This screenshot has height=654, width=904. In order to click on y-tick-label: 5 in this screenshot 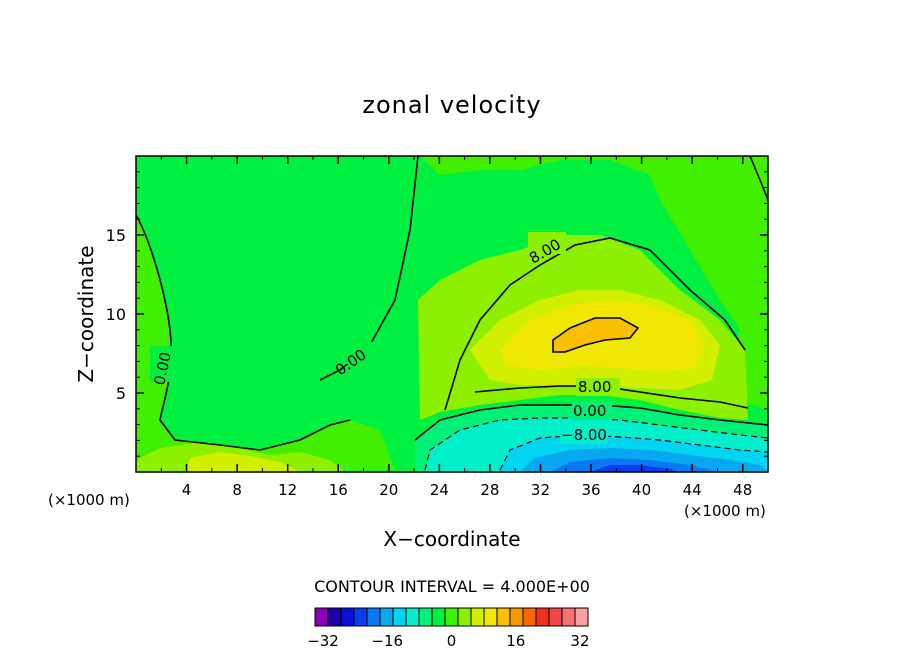, I will do `click(121, 393)`.